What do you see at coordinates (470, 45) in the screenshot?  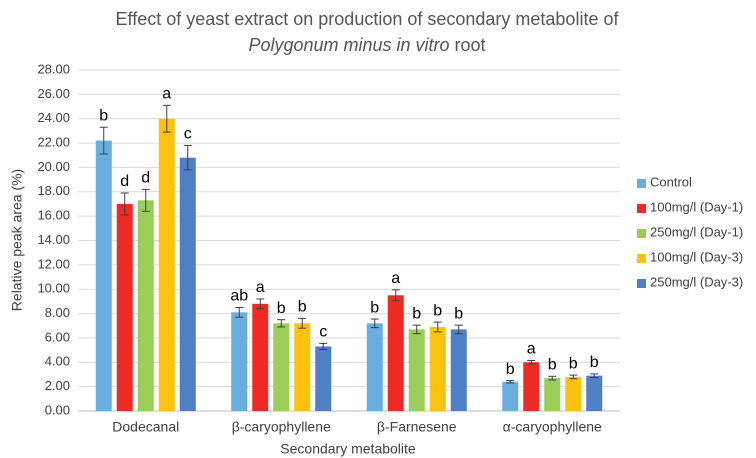 I see `chart-title-end: root` at bounding box center [470, 45].